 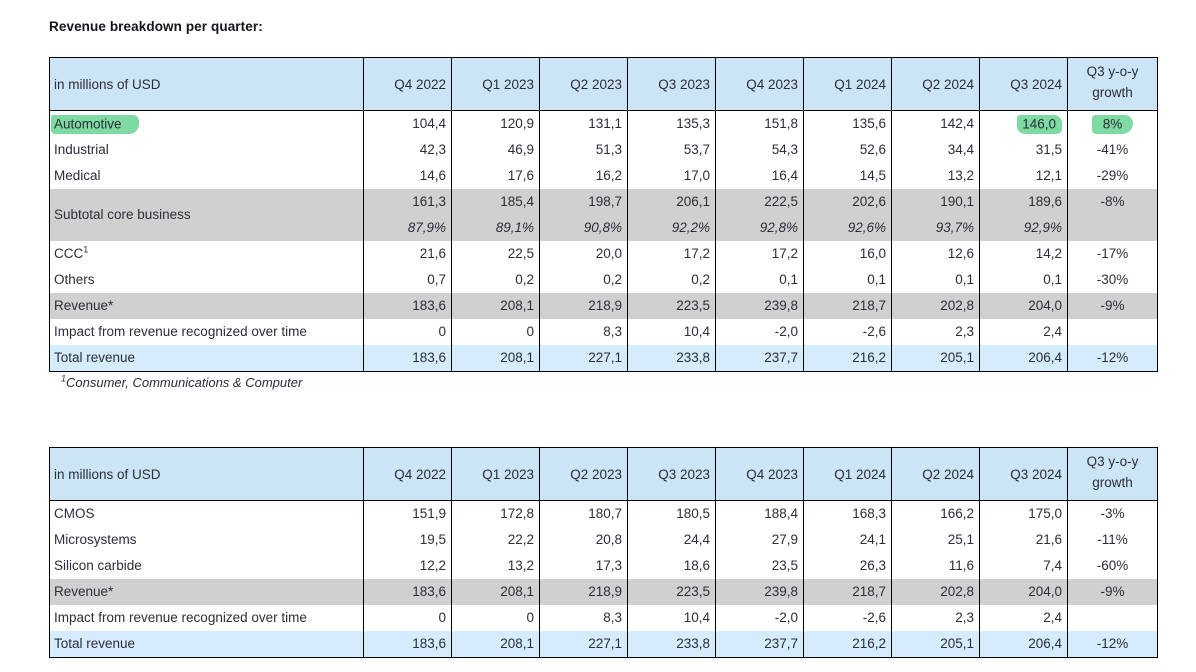 I want to click on value-cell: 22,2, so click(x=495, y=540).